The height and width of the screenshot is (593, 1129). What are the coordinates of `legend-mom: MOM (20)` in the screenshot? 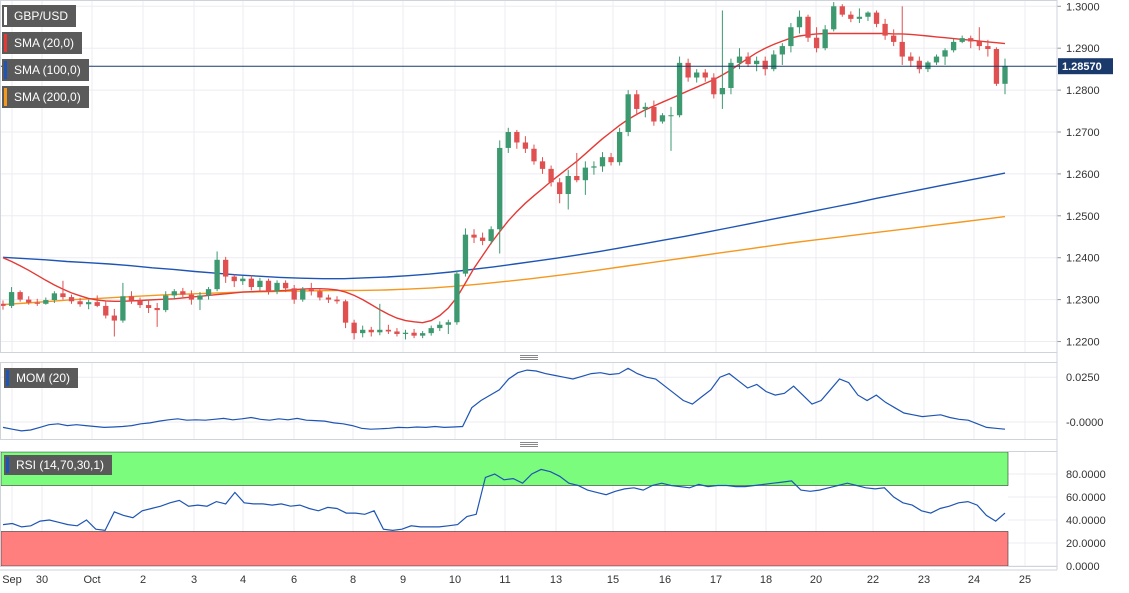 It's located at (41, 378).